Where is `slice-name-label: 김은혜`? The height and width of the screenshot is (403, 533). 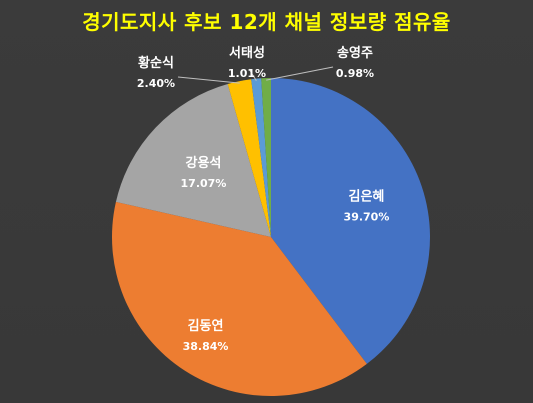 slice-name-label: 김은혜 is located at coordinates (367, 197).